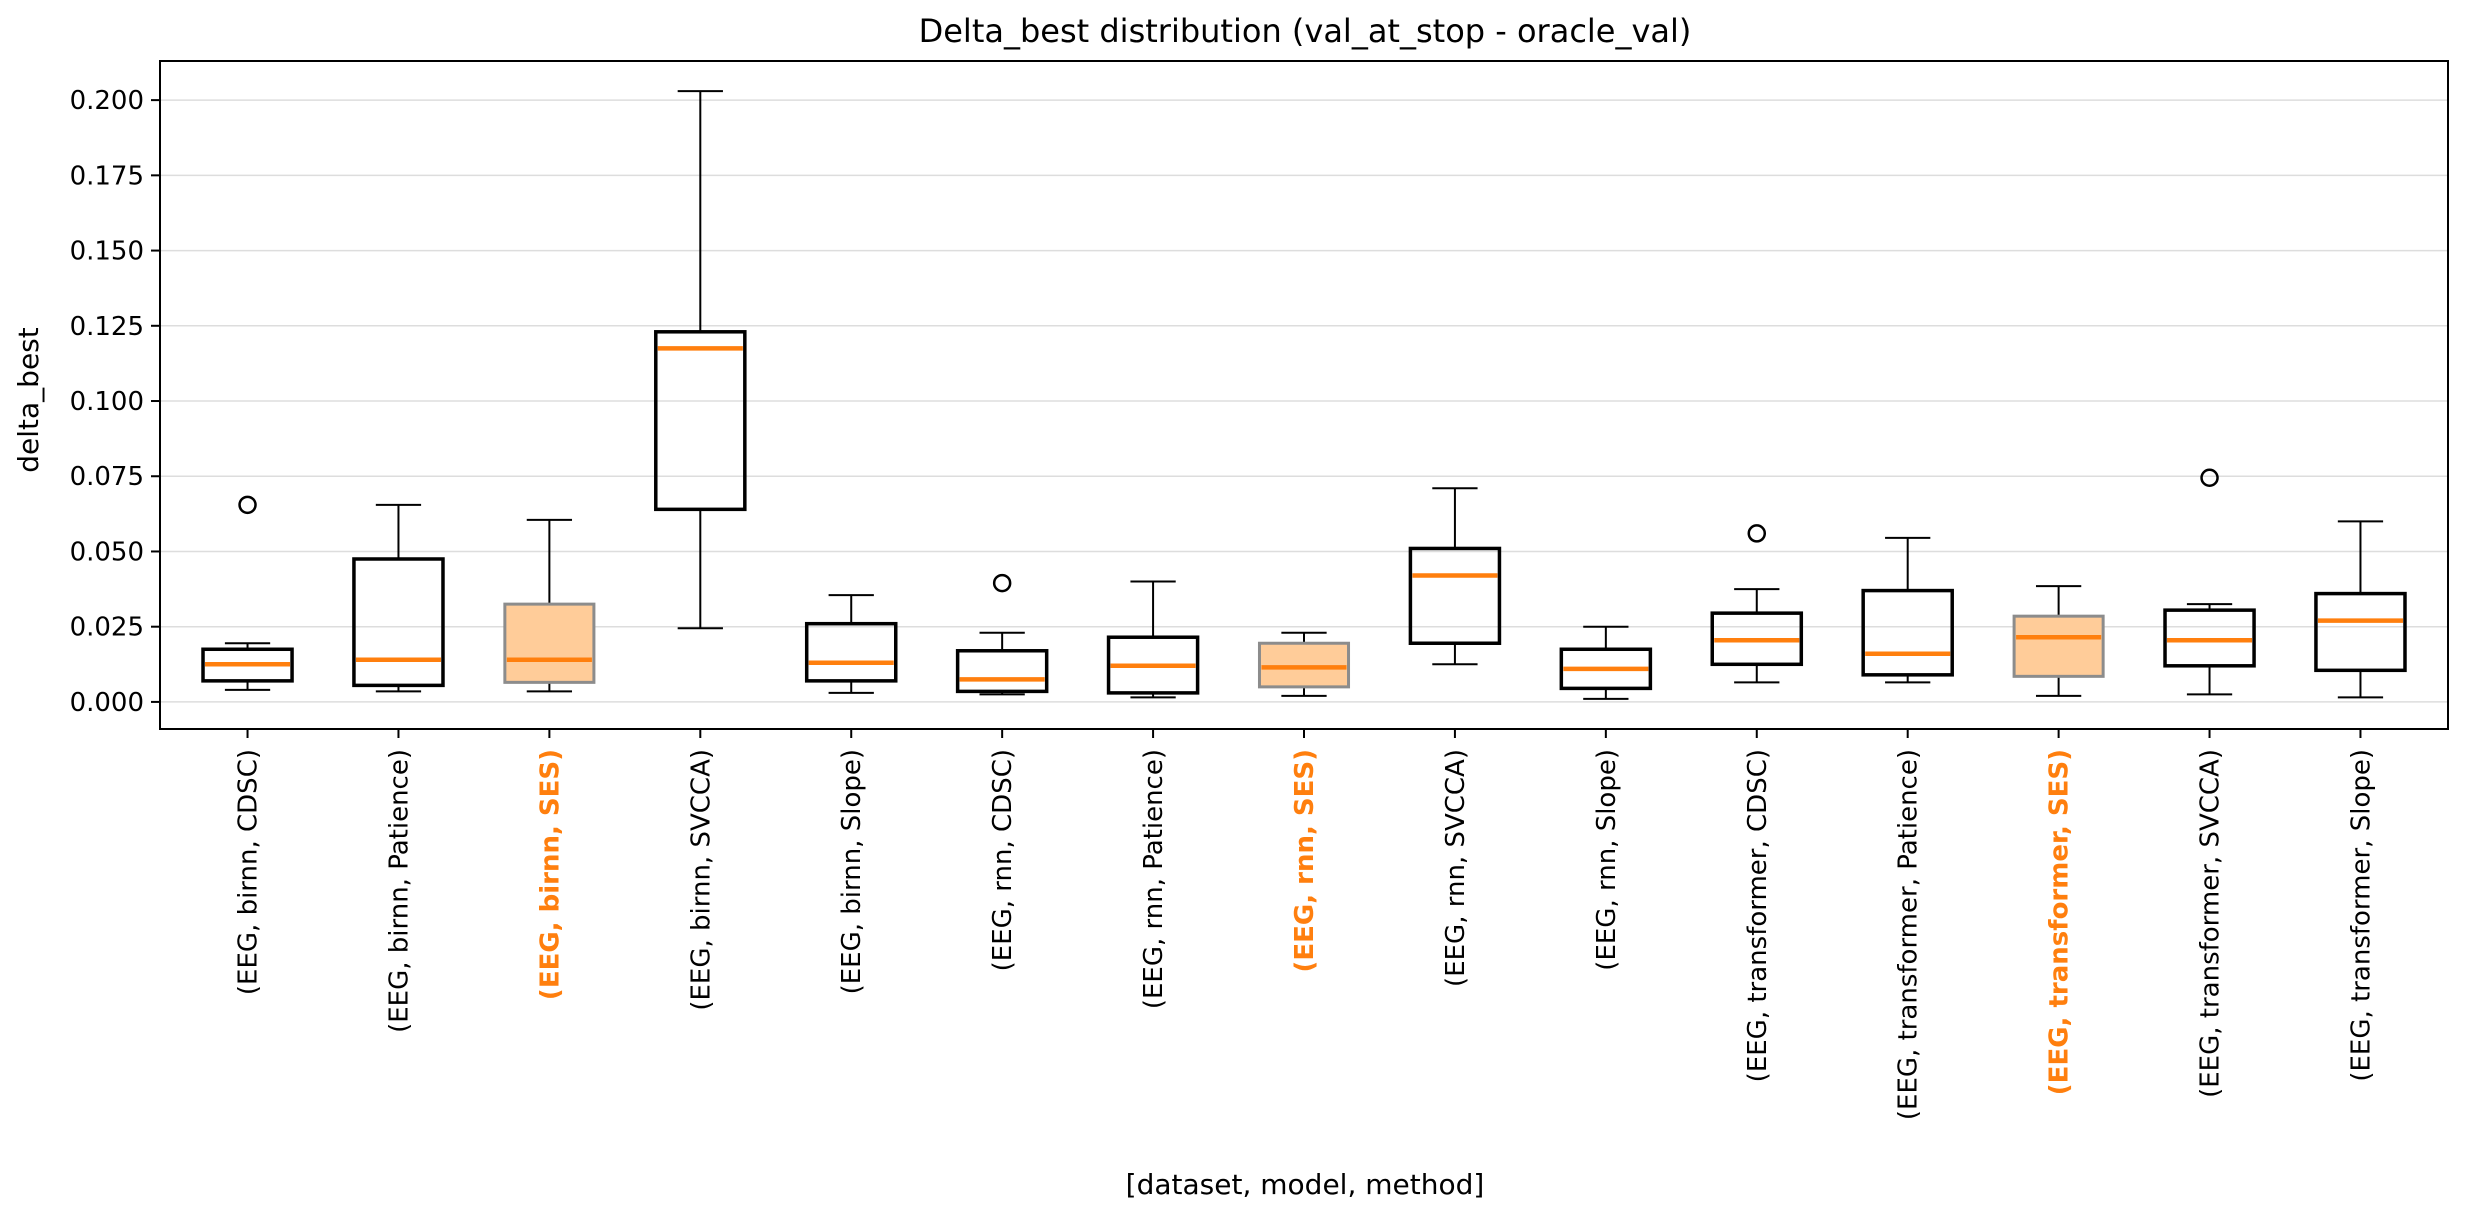  What do you see at coordinates (1909, 934) in the screenshot?
I see `x-tick-label: (EEG, transformer, Patience)` at bounding box center [1909, 934].